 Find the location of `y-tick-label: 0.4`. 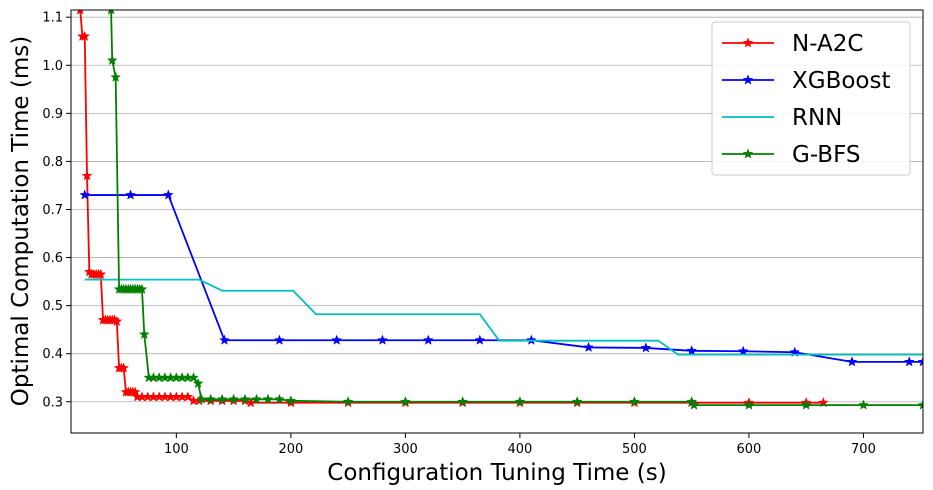

y-tick-label: 0.4 is located at coordinates (52, 354).